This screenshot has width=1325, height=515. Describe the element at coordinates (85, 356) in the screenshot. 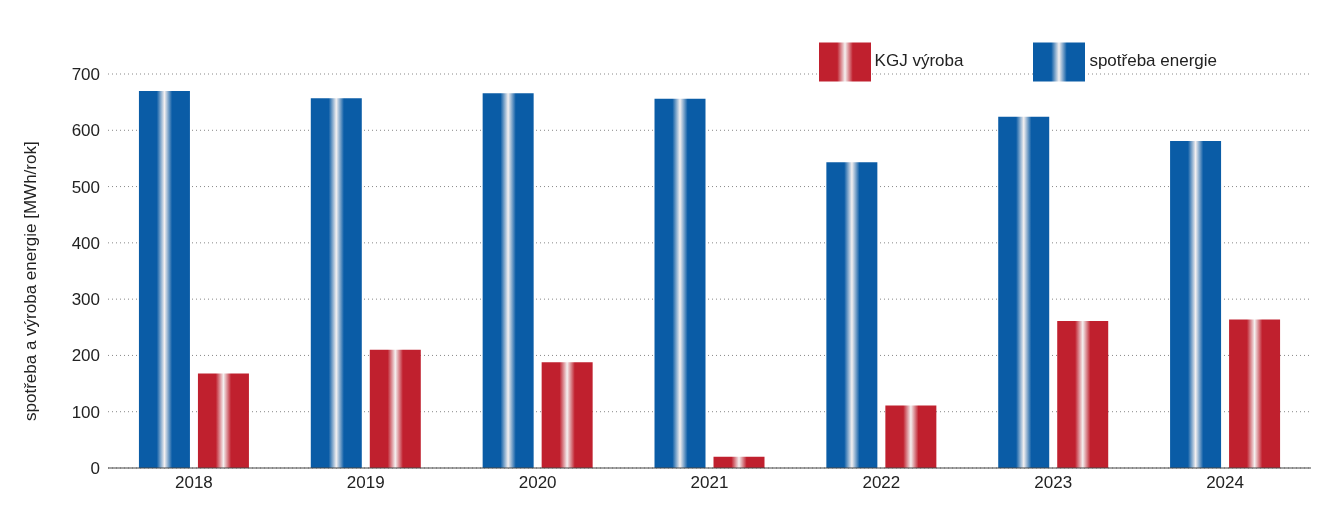

I see `y-tick-label: 200` at that location.